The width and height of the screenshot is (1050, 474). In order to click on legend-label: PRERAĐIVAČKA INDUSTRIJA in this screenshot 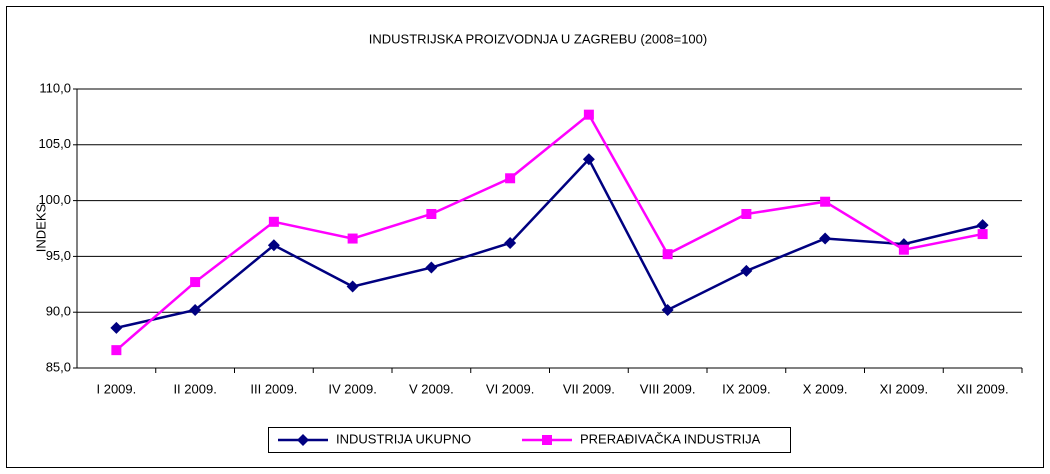, I will do `click(670, 438)`.